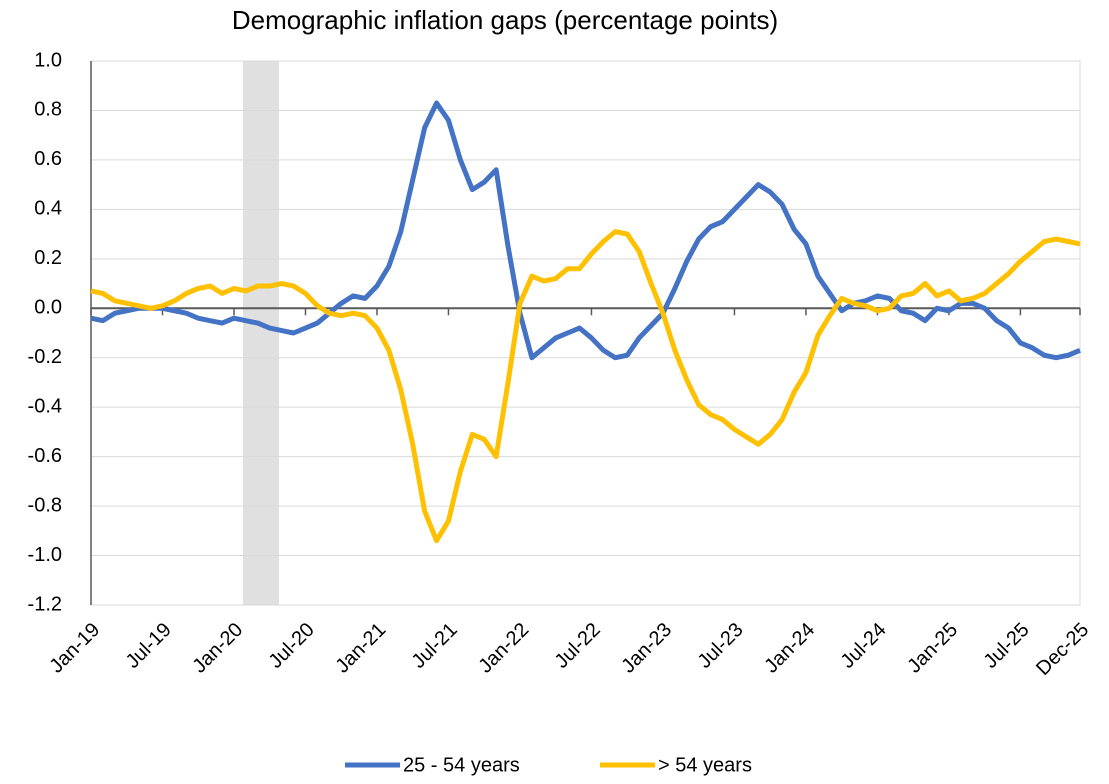 The width and height of the screenshot is (1109, 784). I want to click on y-tick-label: -0.6, so click(45, 456).